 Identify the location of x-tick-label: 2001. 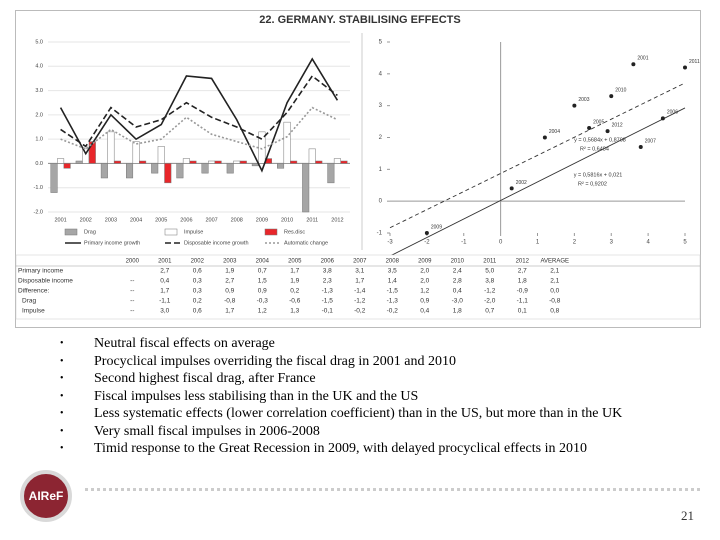
(60, 220).